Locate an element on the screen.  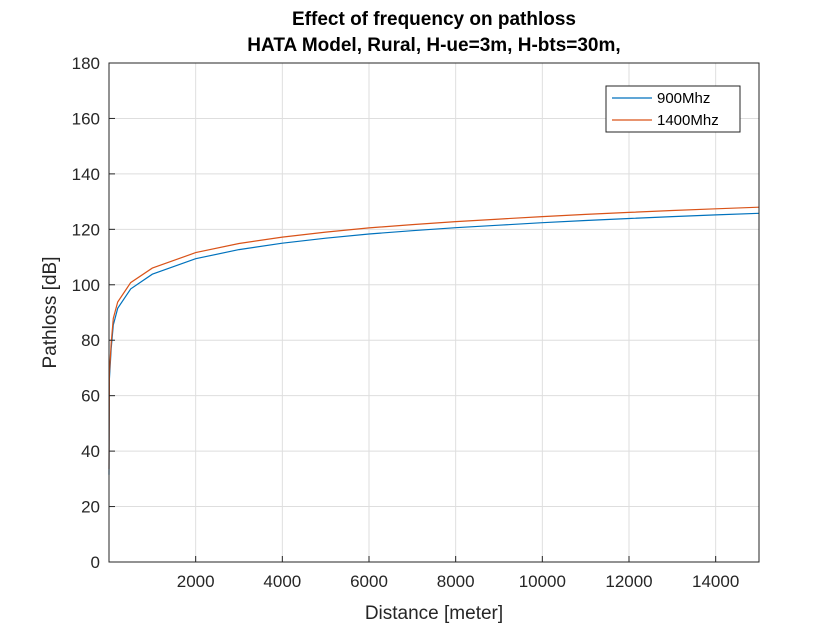
chart-subtitle: HATA Model, Rural, H-ue=3m, H-bts=30m, is located at coordinates (433, 45).